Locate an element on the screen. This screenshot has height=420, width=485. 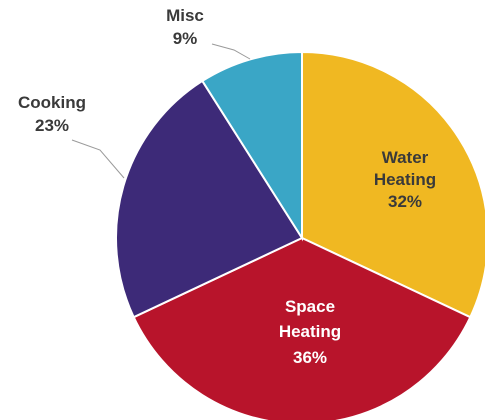
slice-label-cooking: Cooking is located at coordinates (52, 102).